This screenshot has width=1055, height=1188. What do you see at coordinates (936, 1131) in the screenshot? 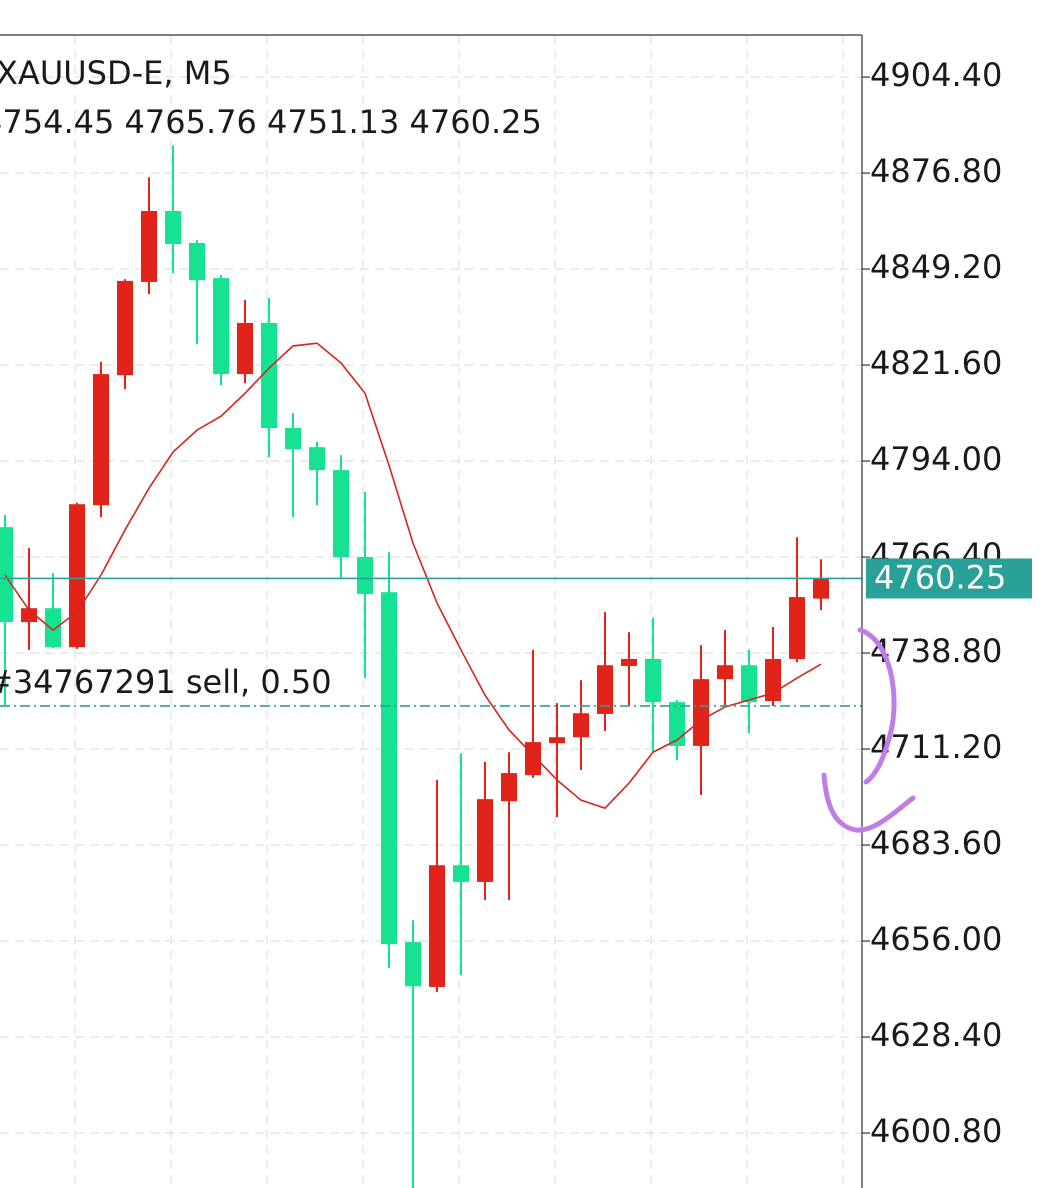
I see `y-tick-label: 4600.80` at bounding box center [936, 1131].